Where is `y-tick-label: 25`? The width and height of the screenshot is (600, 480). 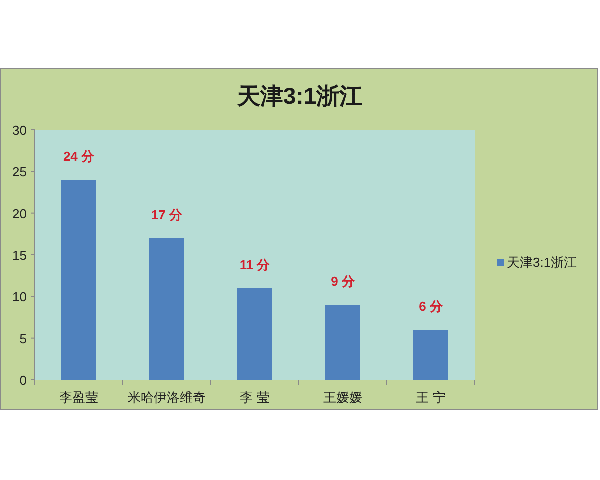 y-tick-label: 25 is located at coordinates (19, 172).